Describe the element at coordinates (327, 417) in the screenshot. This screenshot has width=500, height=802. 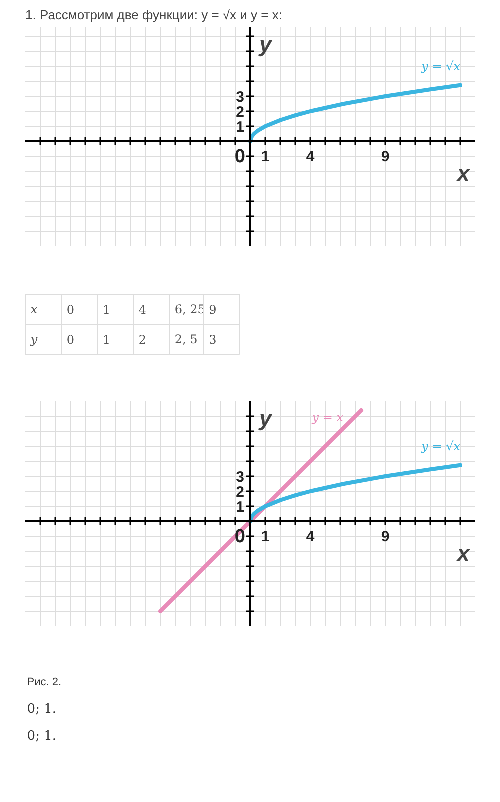
I see `series-label: y = x` at that location.